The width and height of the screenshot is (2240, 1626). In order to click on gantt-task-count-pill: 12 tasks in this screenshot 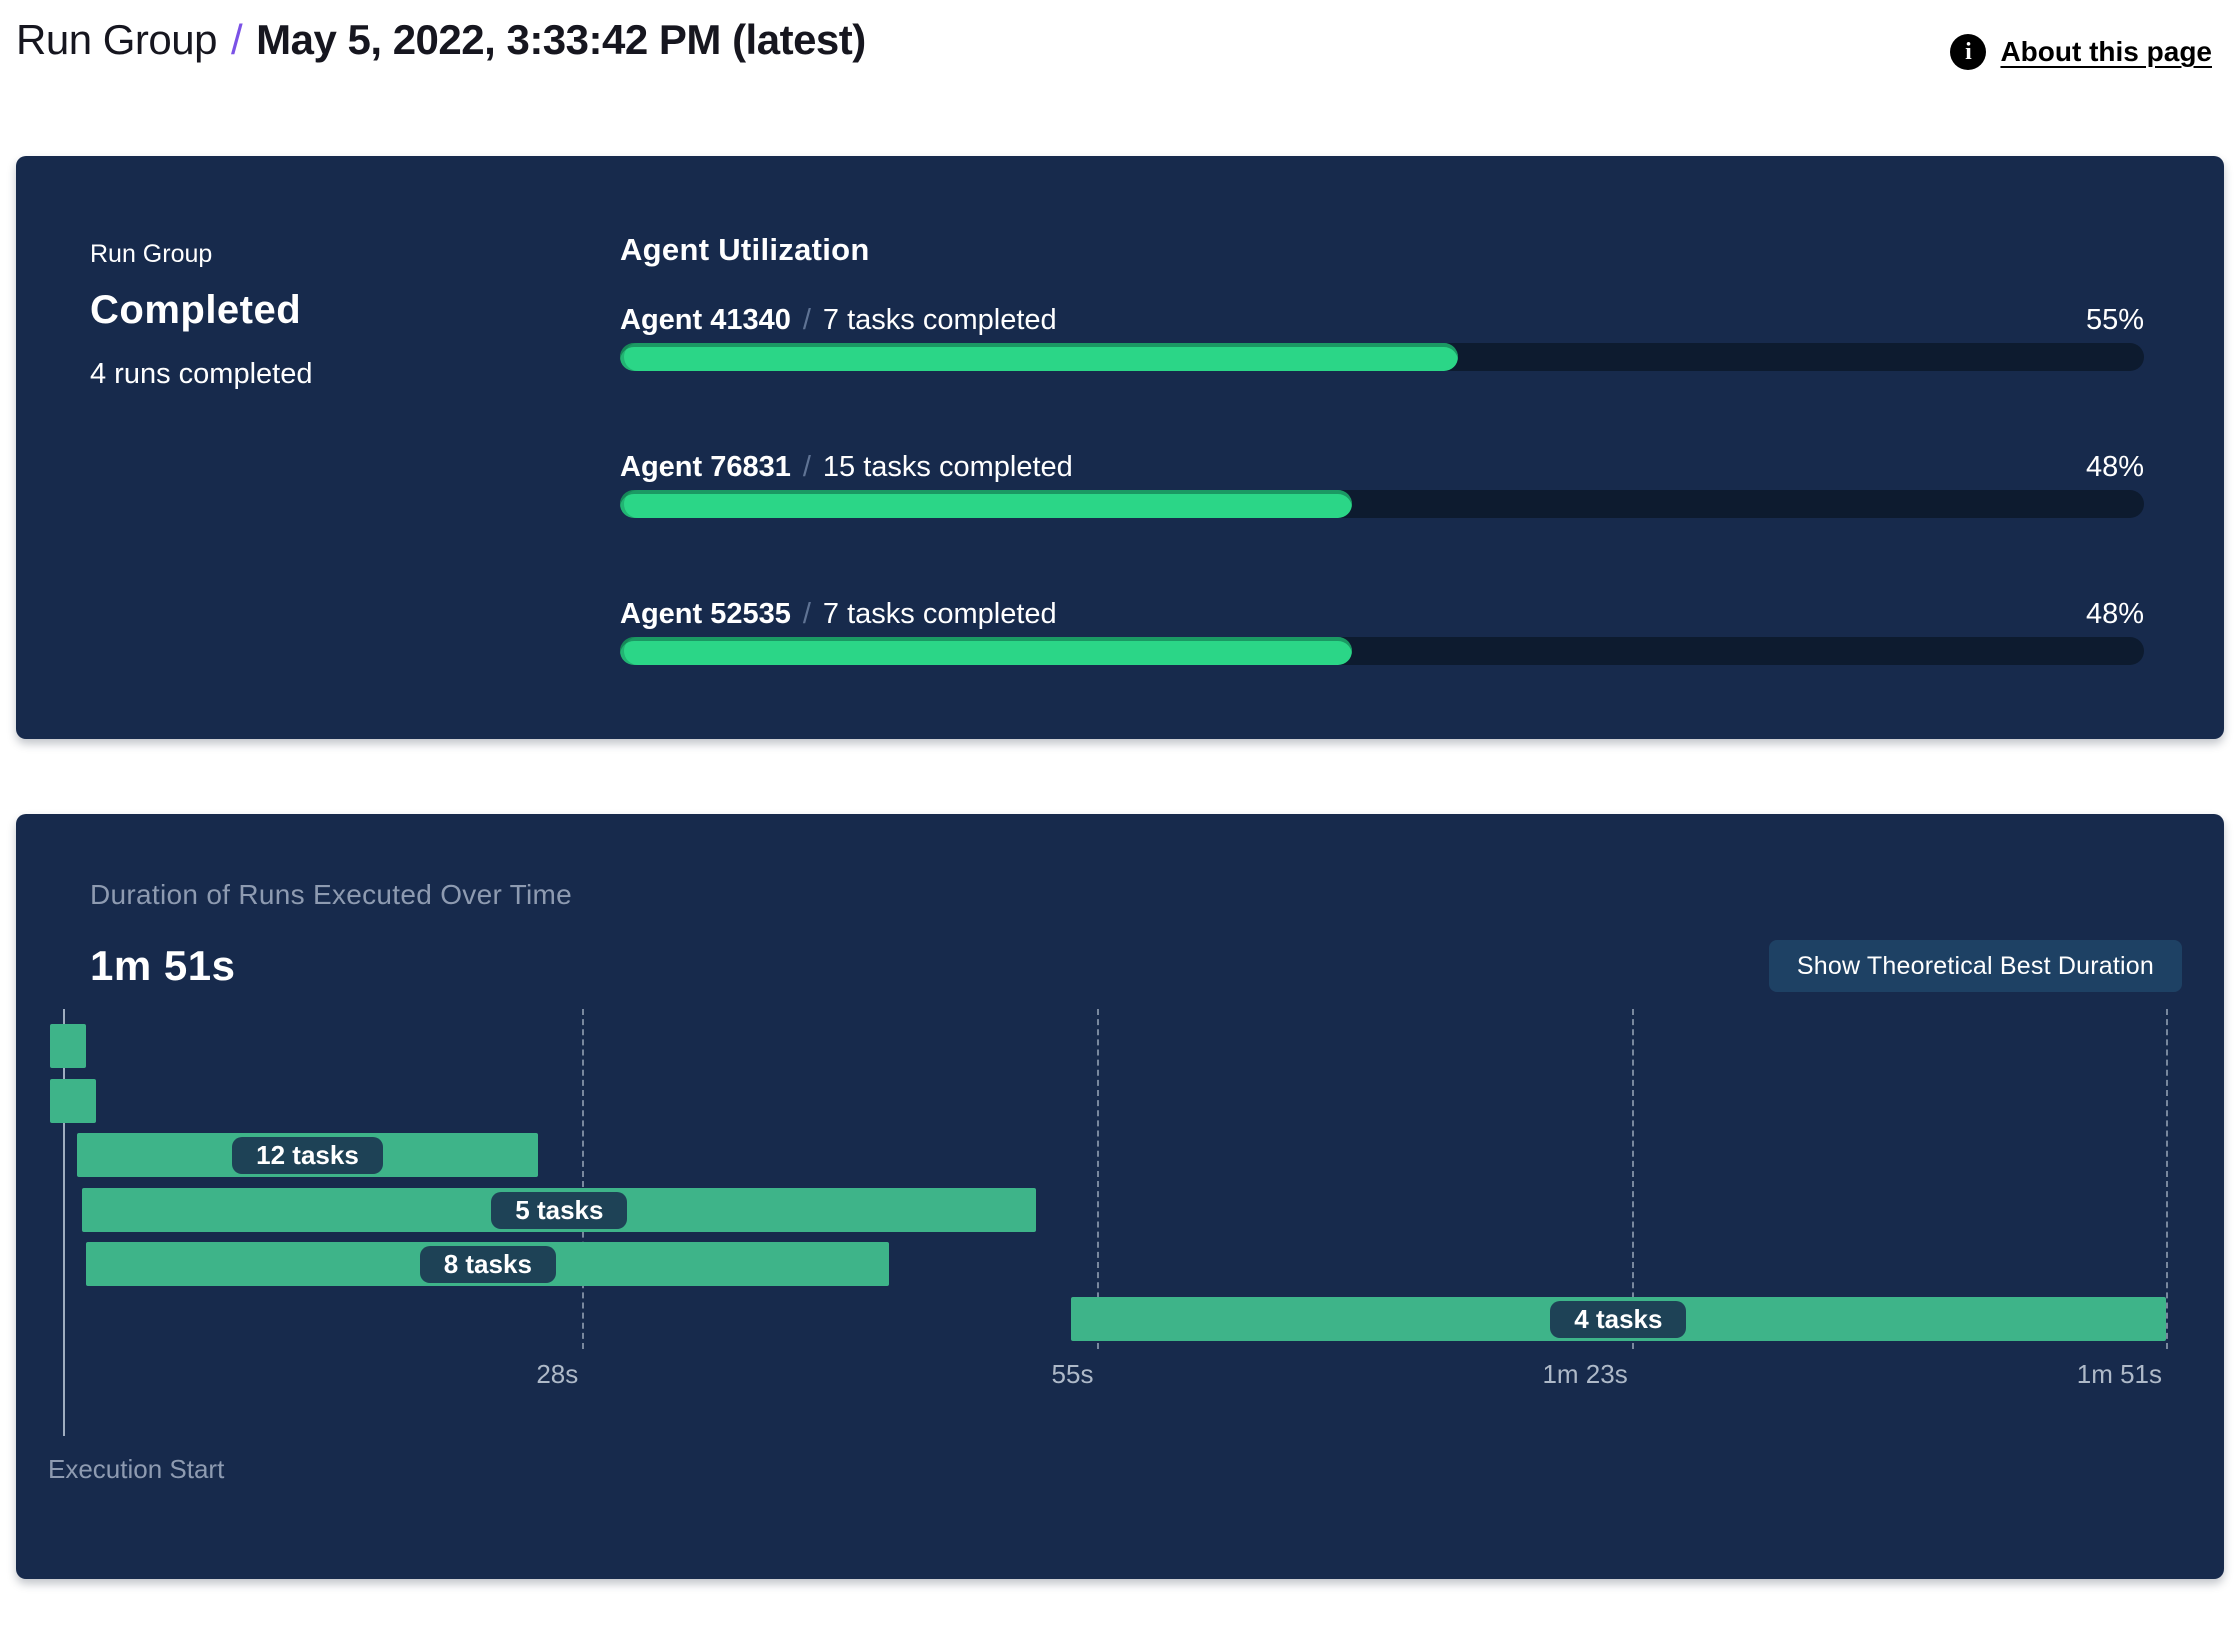, I will do `click(307, 1155)`.